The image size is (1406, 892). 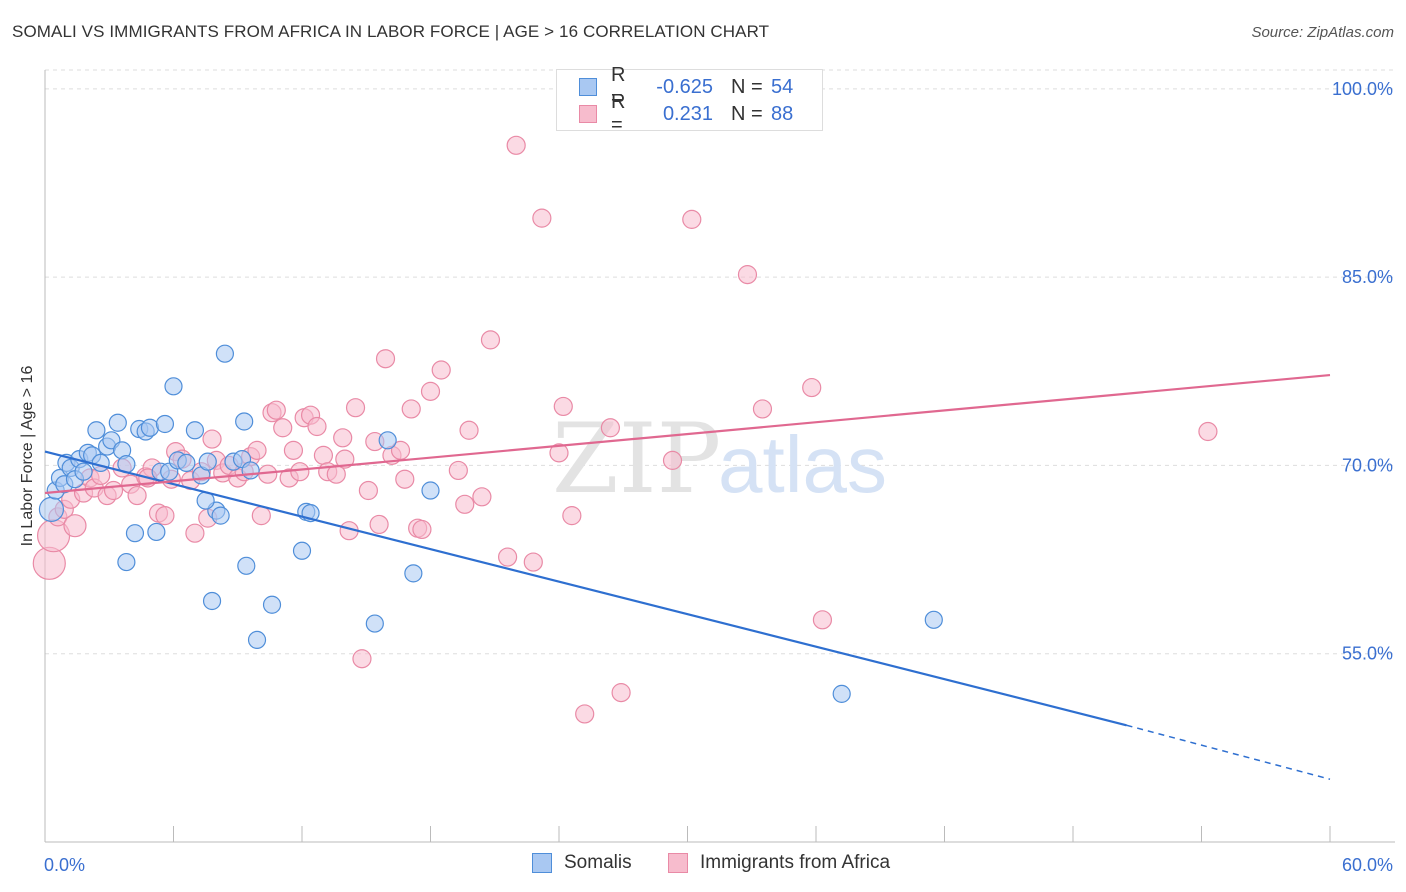 I want to click on legend-item-somalis: Somalis, so click(x=582, y=863).